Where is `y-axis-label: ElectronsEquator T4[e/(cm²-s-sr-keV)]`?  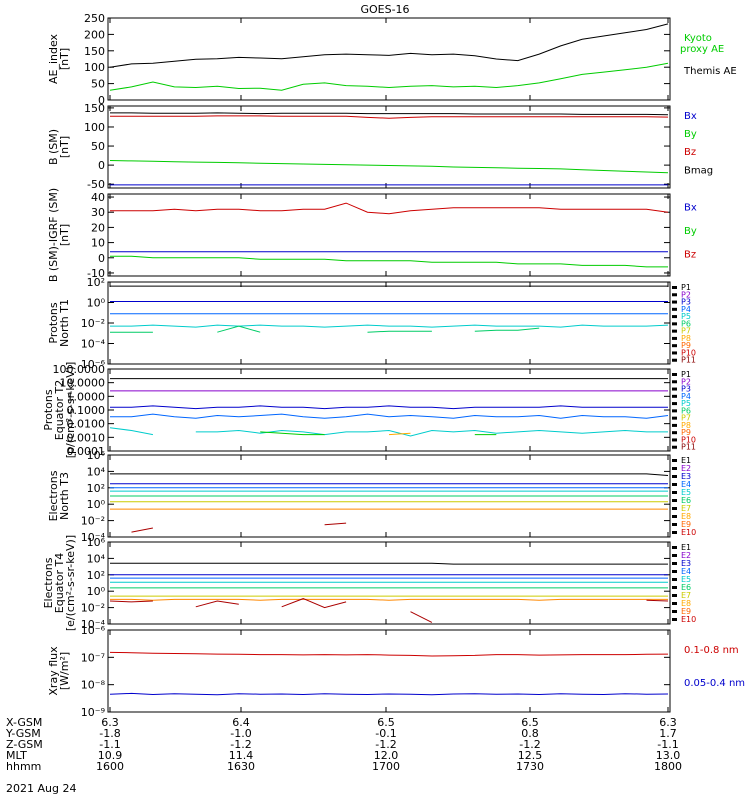
y-axis-label: ElectronsEquator T4[e/(cm²-s-sr-keV)] is located at coordinates (59, 583).